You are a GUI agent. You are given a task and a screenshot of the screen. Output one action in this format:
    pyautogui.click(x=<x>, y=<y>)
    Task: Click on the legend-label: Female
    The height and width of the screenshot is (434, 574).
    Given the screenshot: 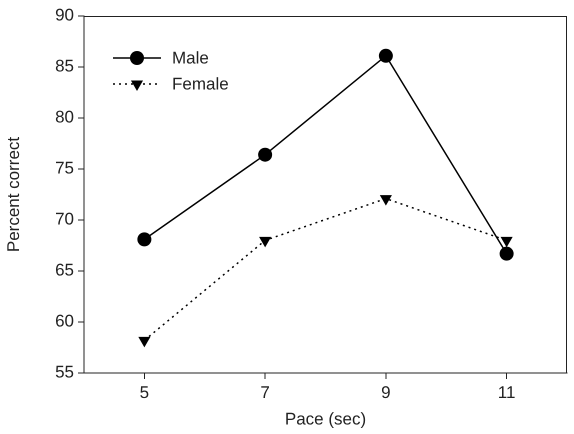 What is the action you would take?
    pyautogui.click(x=200, y=84)
    